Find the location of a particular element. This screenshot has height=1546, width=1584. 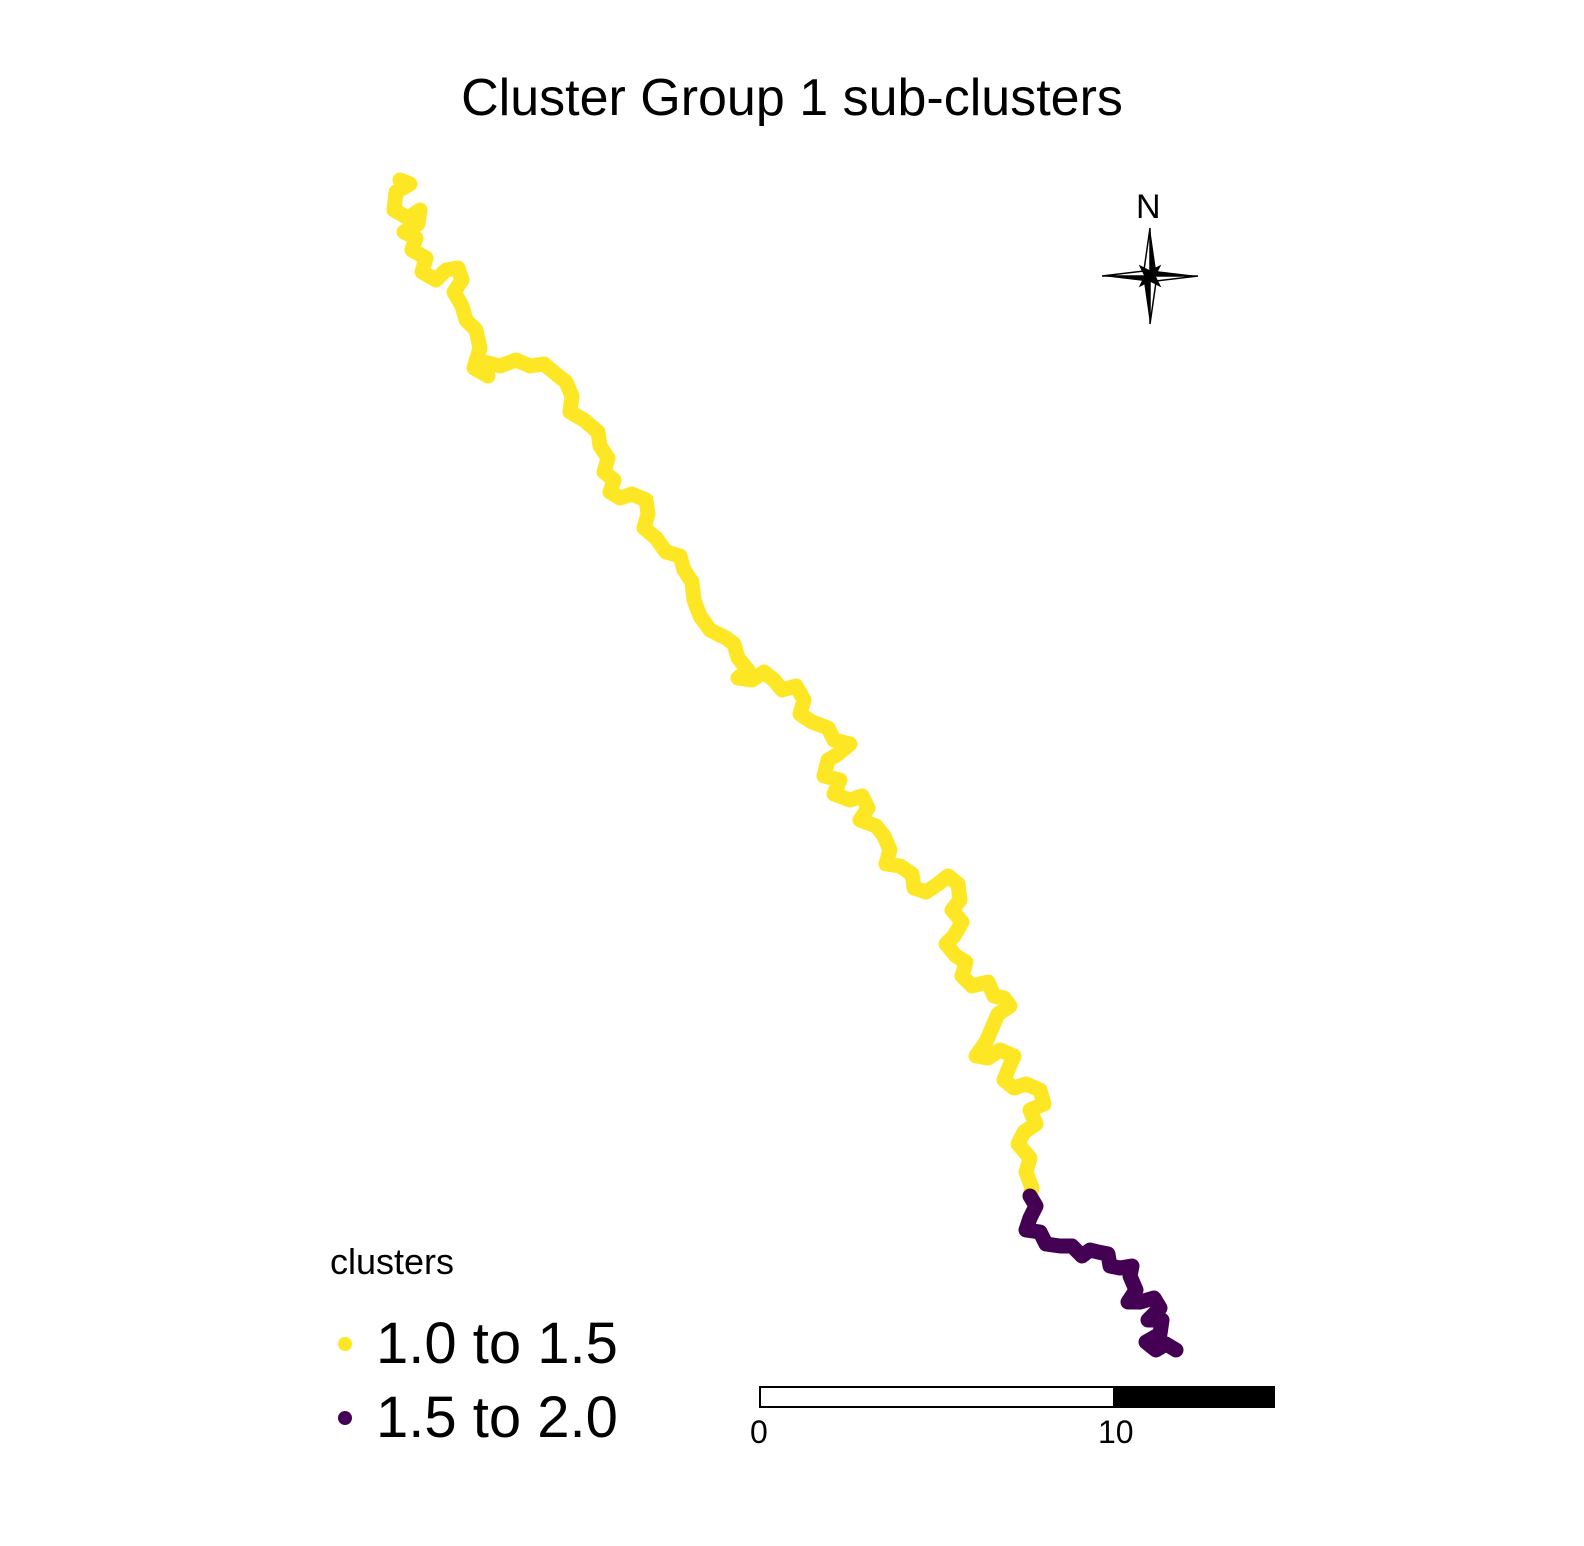

scale-bar-black-segment is located at coordinates (1194, 1397).